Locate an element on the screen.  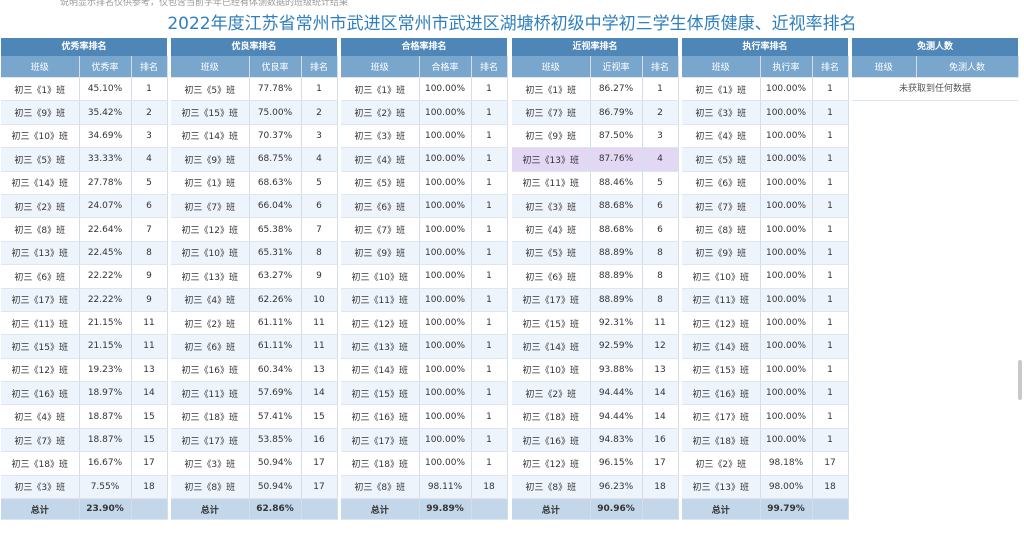
table-row: 初三《14》班 27.78% 5 is located at coordinates (84, 183).